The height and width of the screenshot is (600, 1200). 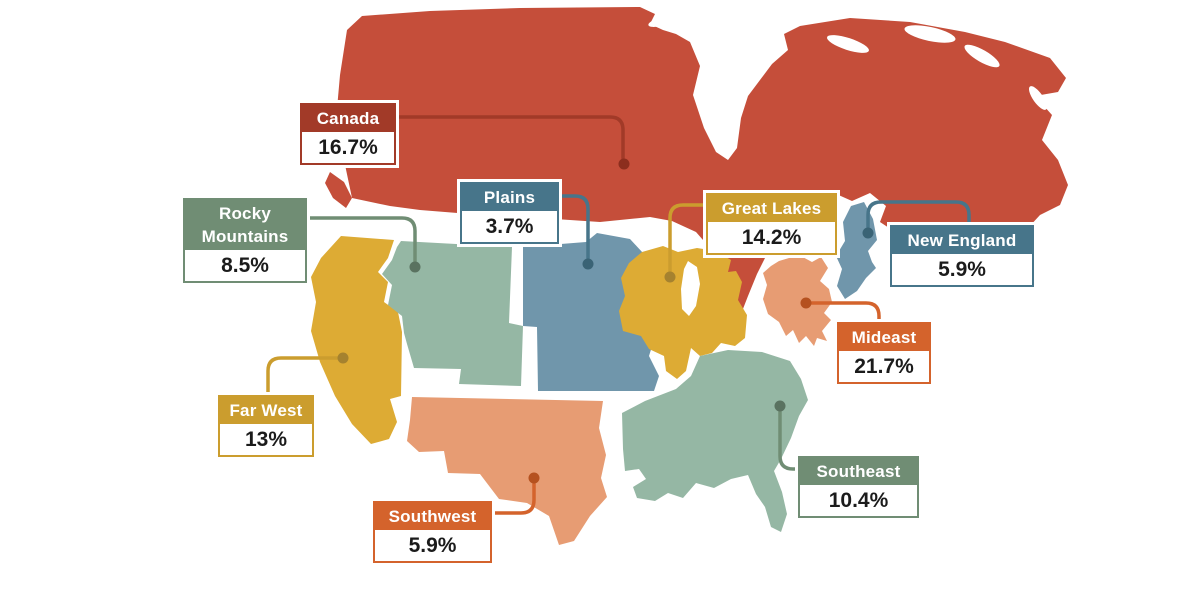 I want to click on callout-plains-value: 3.7%, so click(x=509, y=226).